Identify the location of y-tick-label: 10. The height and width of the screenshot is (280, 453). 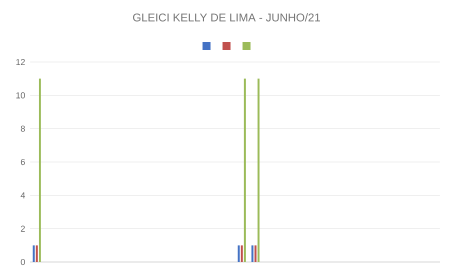
(20, 95).